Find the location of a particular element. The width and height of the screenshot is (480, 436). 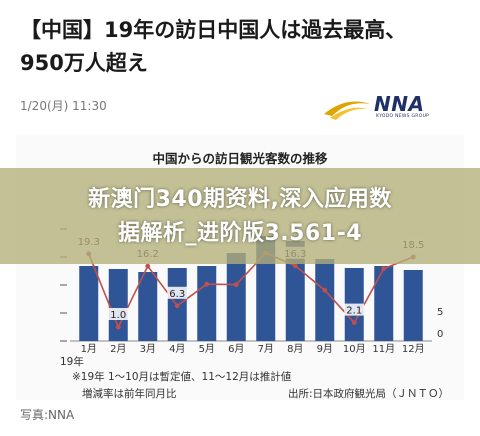

x-tick-label: 11月 is located at coordinates (383, 349).